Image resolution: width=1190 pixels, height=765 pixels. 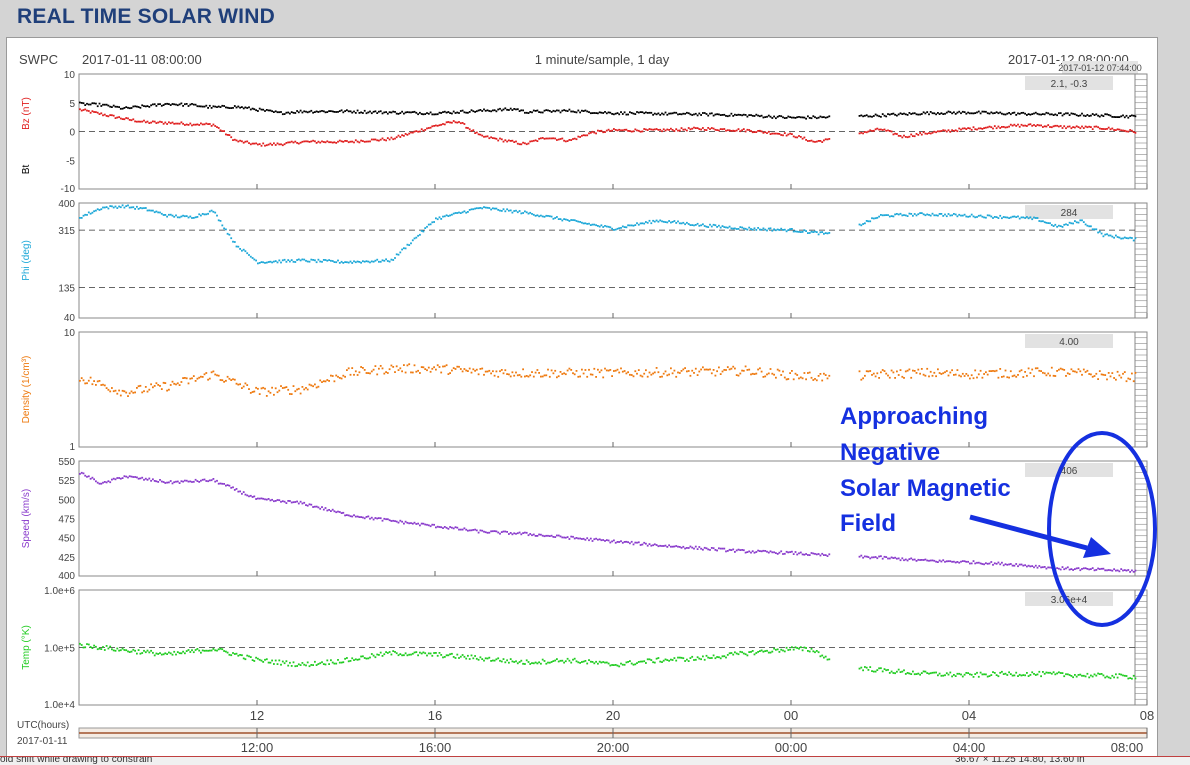 What do you see at coordinates (613, 260) in the screenshot?
I see `panel-frame` at bounding box center [613, 260].